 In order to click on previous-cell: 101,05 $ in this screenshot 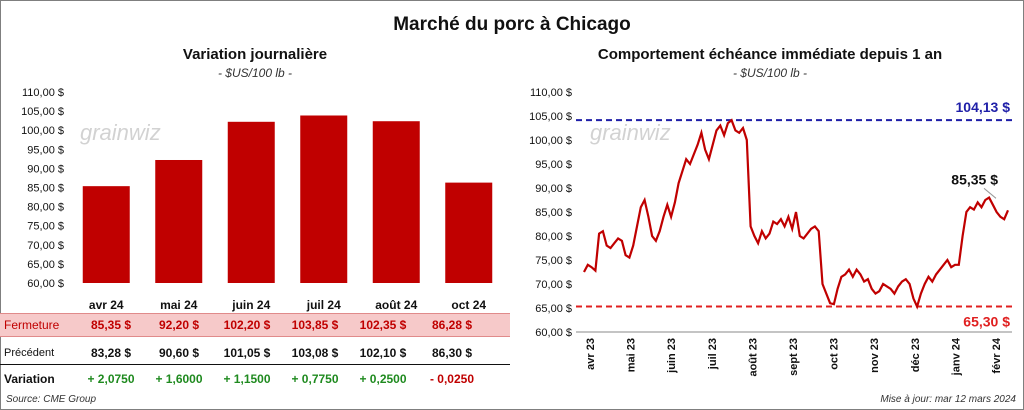, I will do `click(247, 352)`.